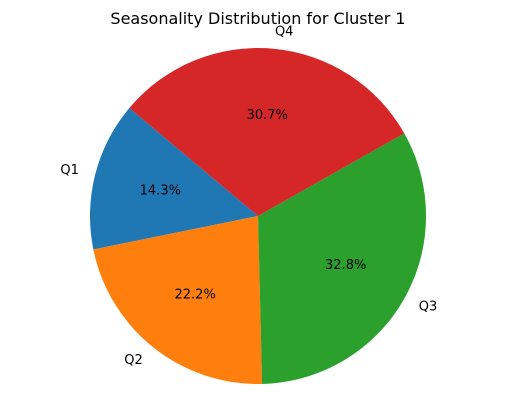  Describe the element at coordinates (160, 191) in the screenshot. I see `pct-label-q1: 14.3%` at that location.